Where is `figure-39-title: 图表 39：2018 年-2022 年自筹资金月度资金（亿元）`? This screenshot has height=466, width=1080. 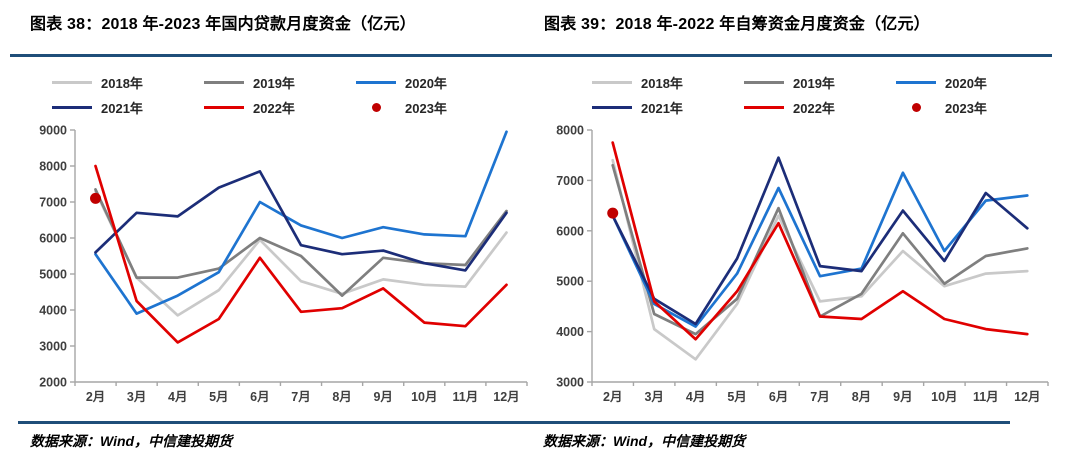
figure-39-title: 图表 39：2018 年-2022 年自筹资金月度资金（亿元） is located at coordinates (737, 24).